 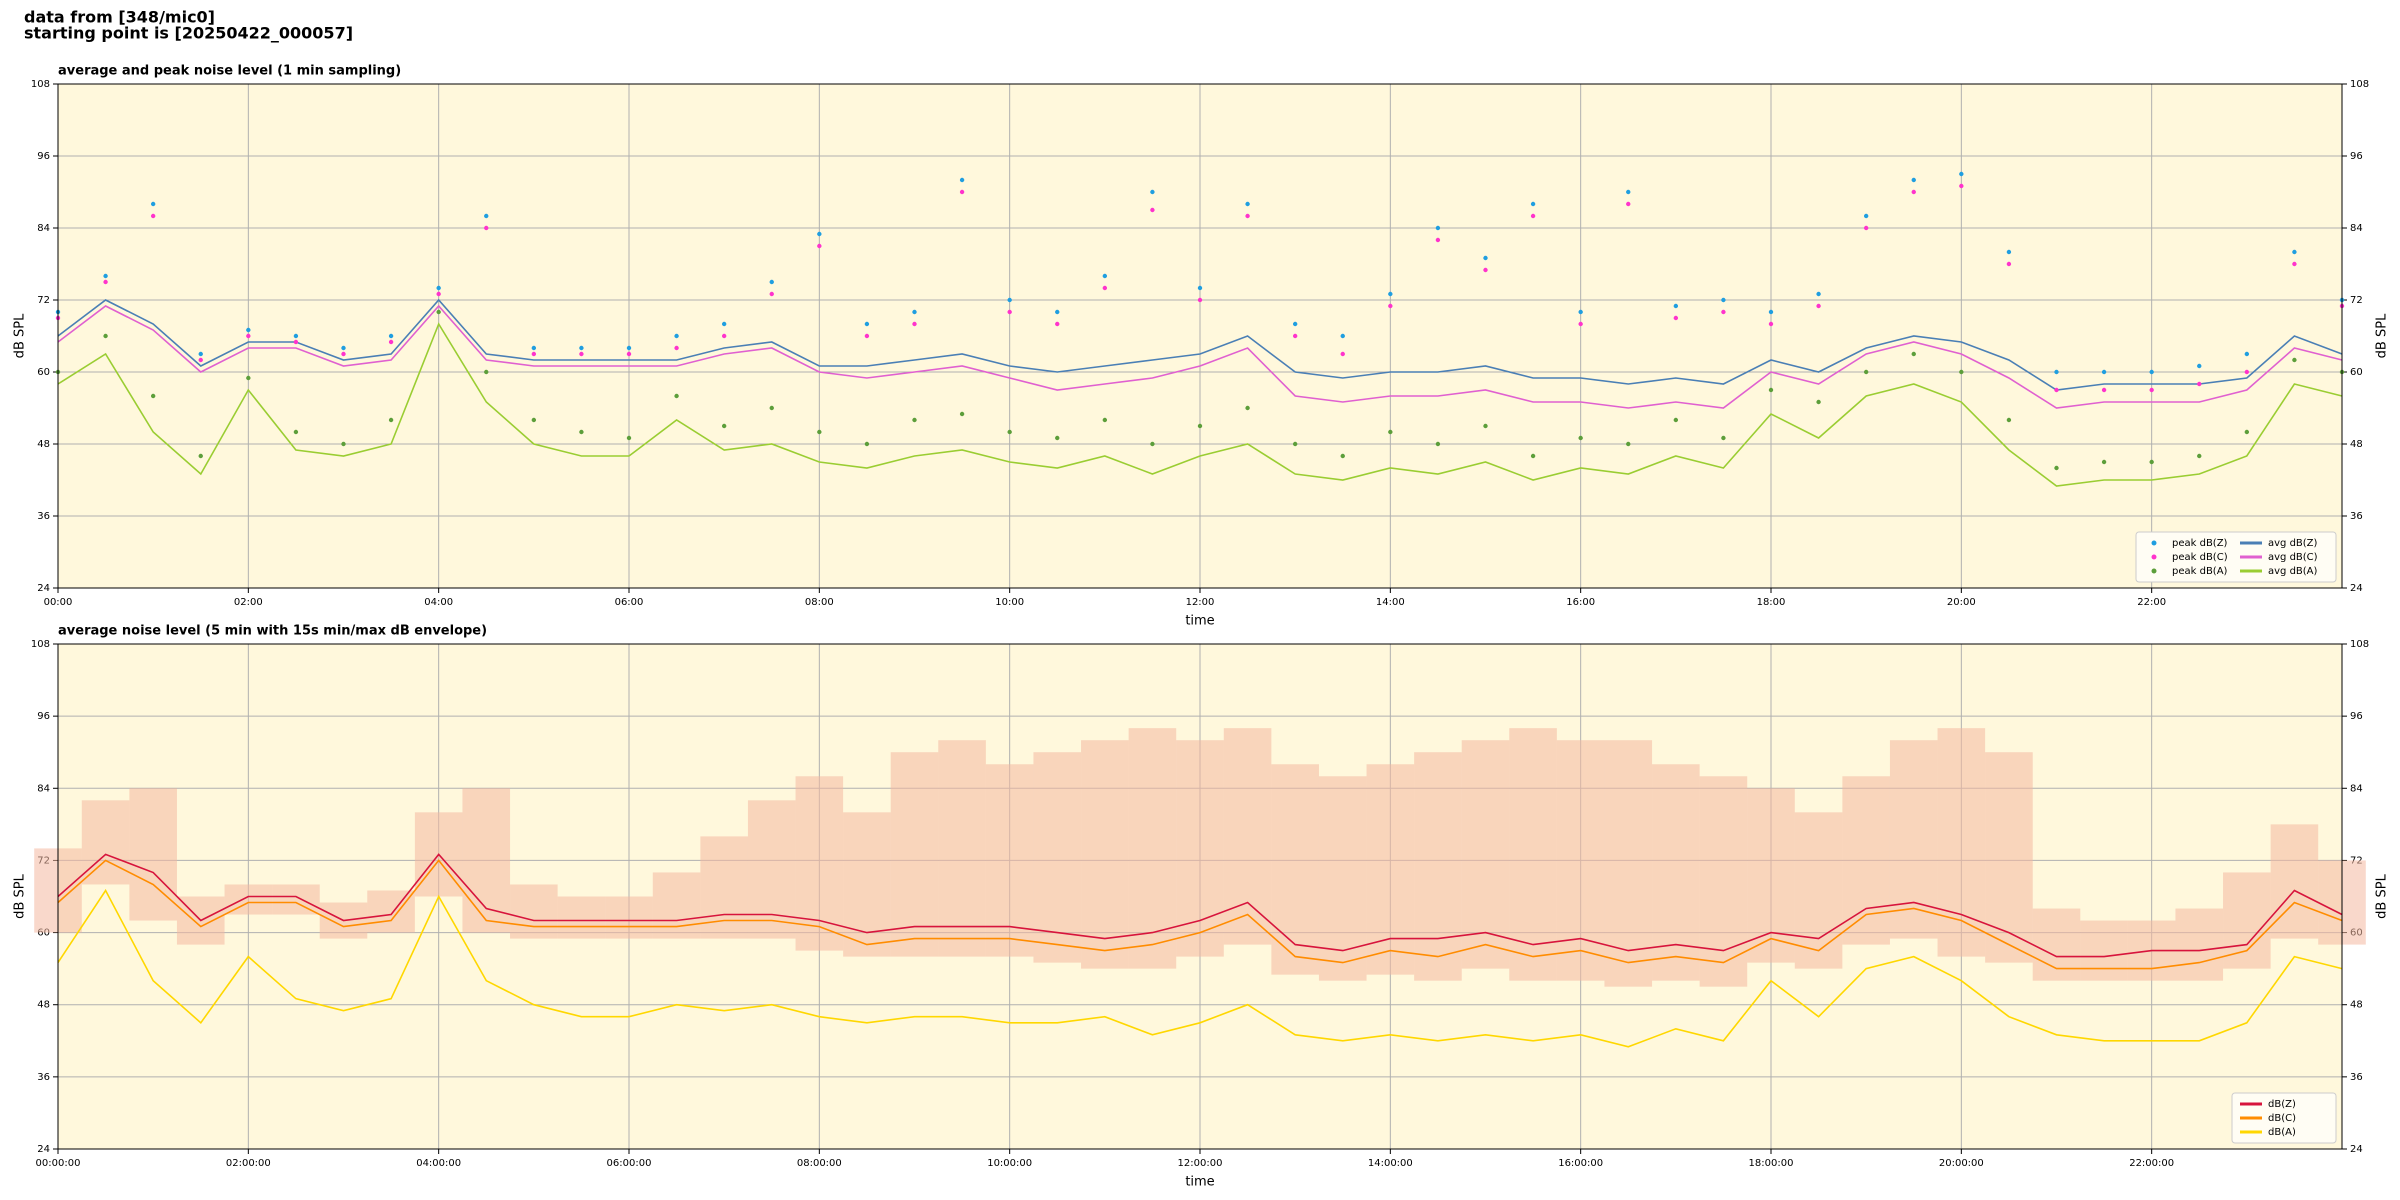 I want to click on x-tick-label: 10:00, so click(x=1009, y=602).